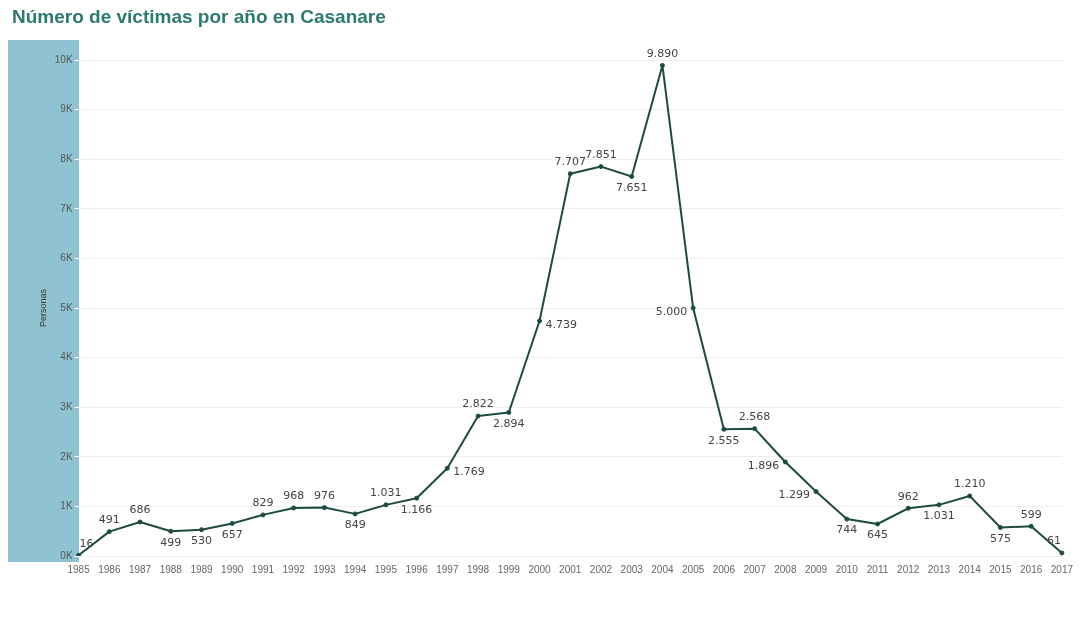 This screenshot has width=1081, height=619. Describe the element at coordinates (1000, 569) in the screenshot. I see `x-tick-label: 2015` at that location.